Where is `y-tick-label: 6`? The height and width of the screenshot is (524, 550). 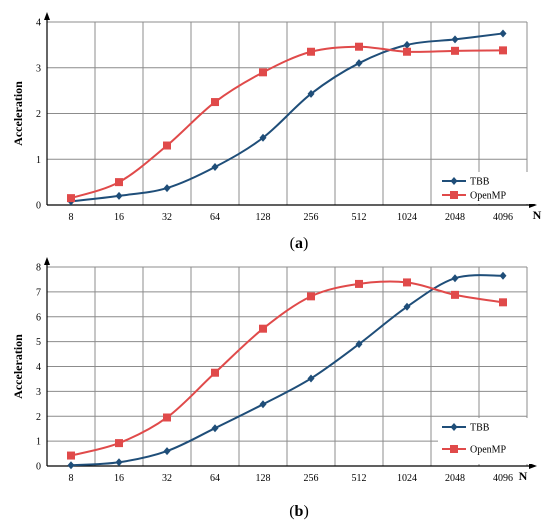
y-tick-label: 6 is located at coordinates (38, 317).